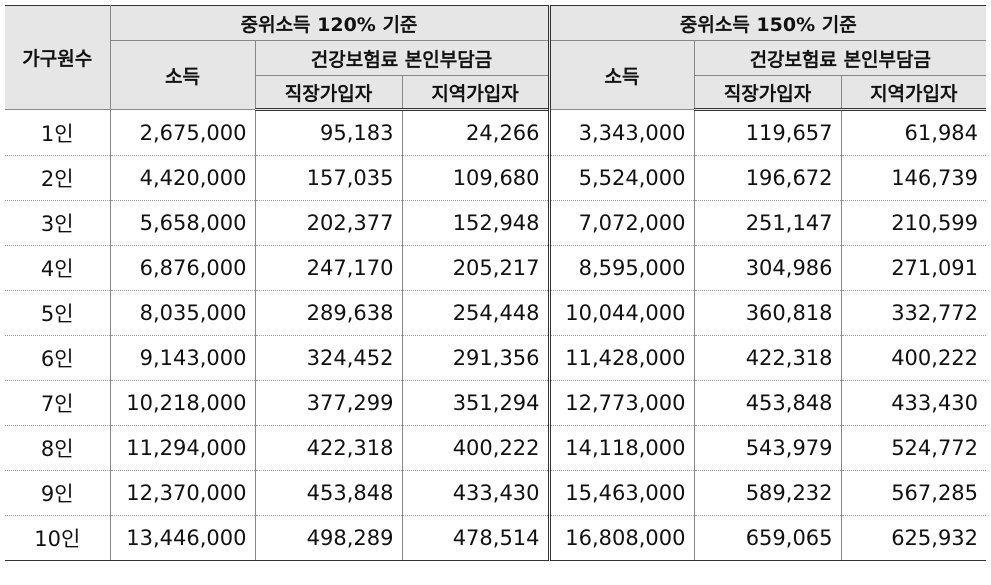  Describe the element at coordinates (767, 313) in the screenshot. I see `employee-150-cell: 360,818` at that location.